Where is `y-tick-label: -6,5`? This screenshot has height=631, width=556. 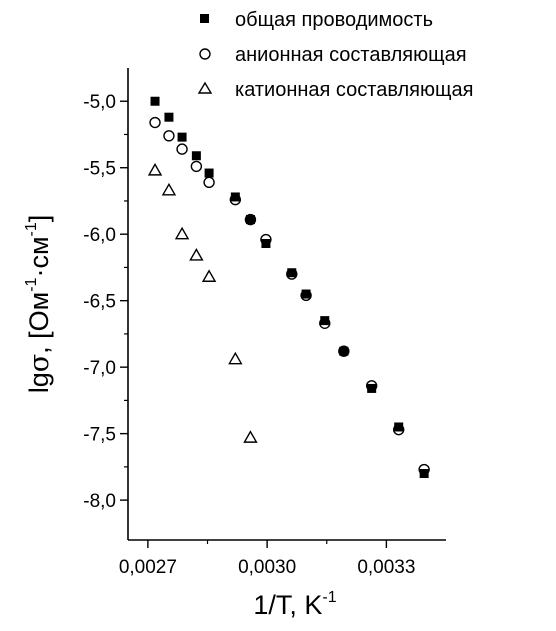
y-tick-label: -6,5 is located at coordinates (99, 302).